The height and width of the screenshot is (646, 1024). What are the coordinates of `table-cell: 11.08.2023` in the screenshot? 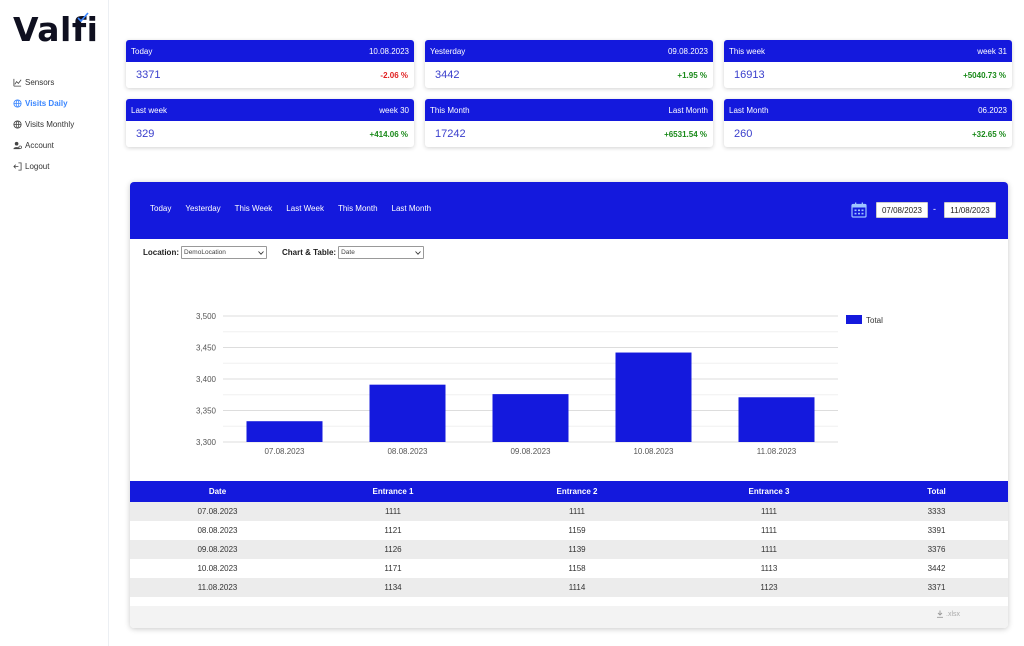 It's located at (217, 587).